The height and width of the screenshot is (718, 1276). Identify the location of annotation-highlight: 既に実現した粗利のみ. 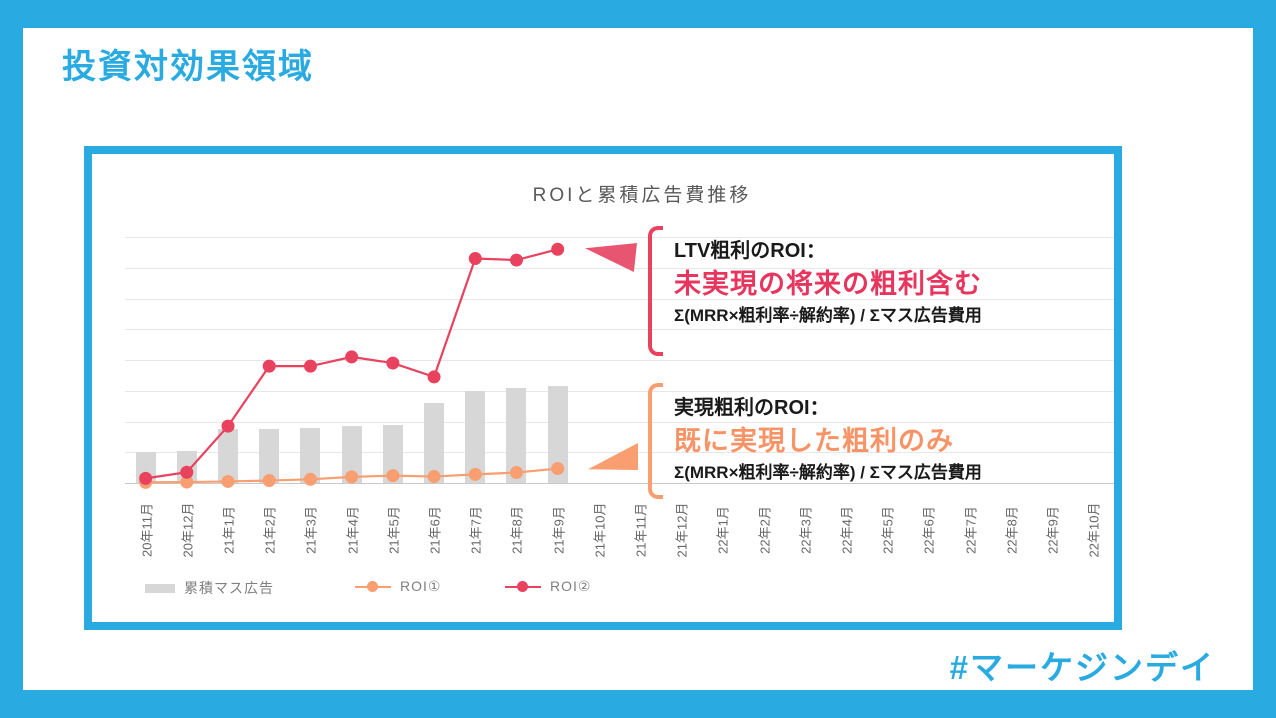
(814, 441).